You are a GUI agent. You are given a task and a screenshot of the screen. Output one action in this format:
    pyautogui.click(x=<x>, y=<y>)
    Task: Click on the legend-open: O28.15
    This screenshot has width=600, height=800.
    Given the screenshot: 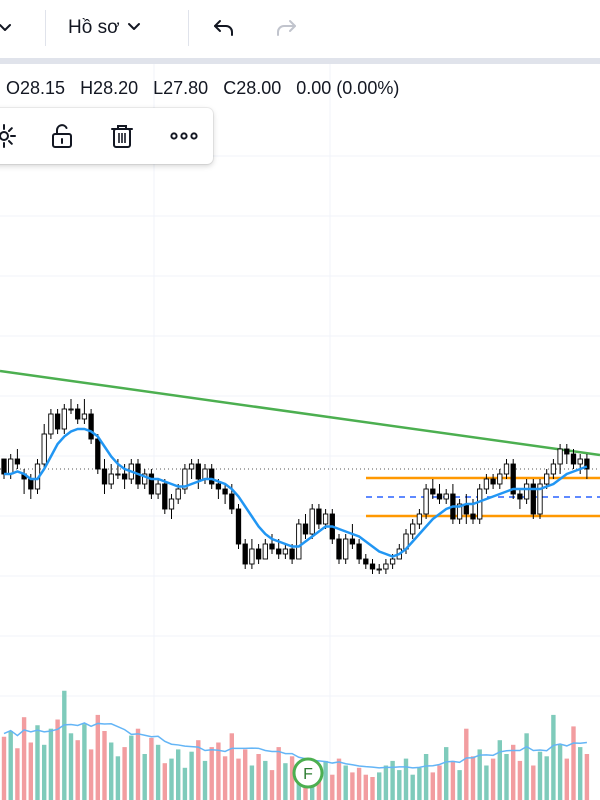 What is the action you would take?
    pyautogui.click(x=36, y=88)
    